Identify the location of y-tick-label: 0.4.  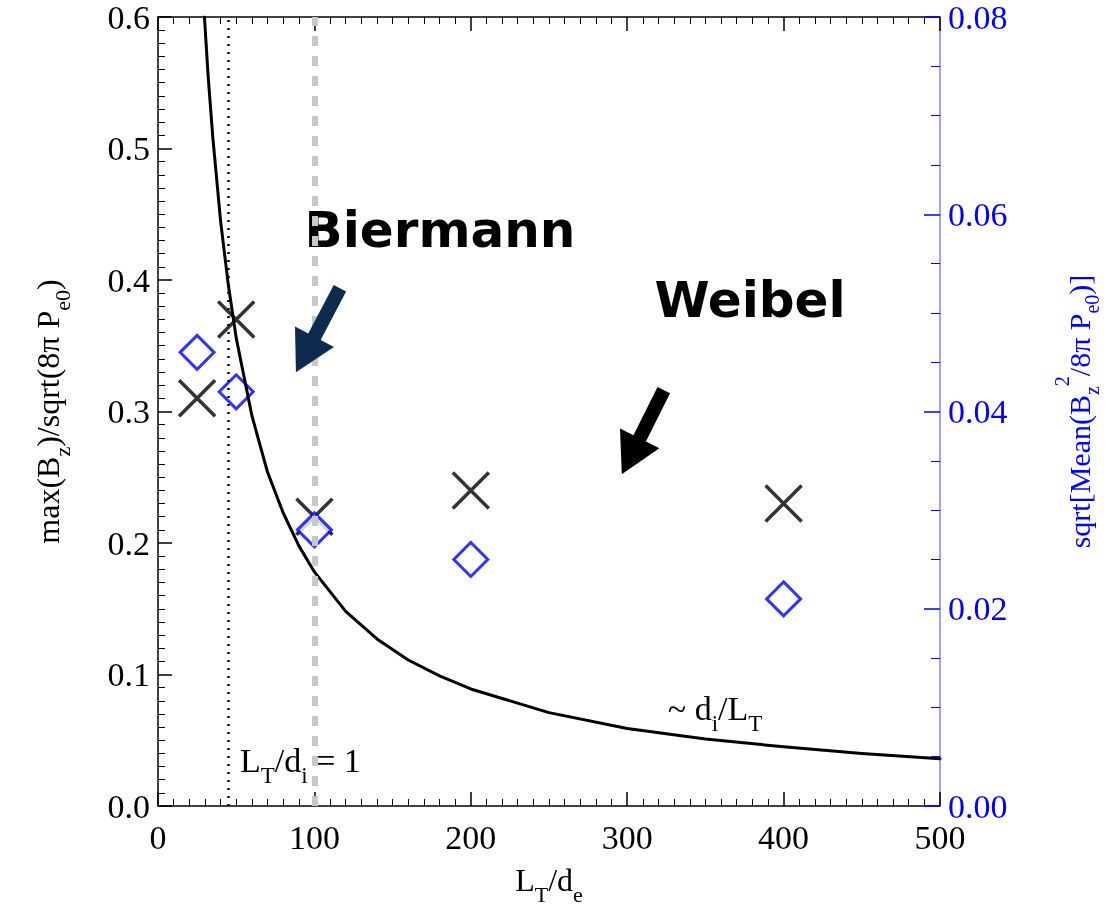
(128, 280).